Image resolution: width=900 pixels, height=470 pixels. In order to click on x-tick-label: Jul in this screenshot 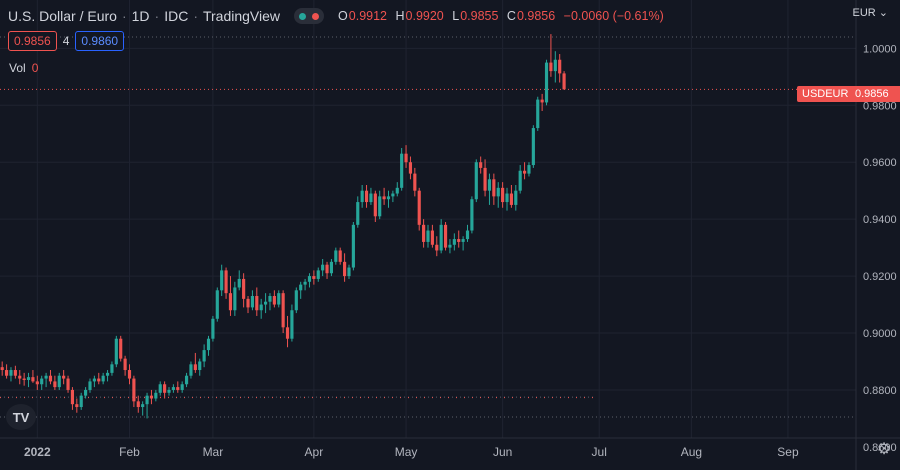, I will do `click(599, 452)`.